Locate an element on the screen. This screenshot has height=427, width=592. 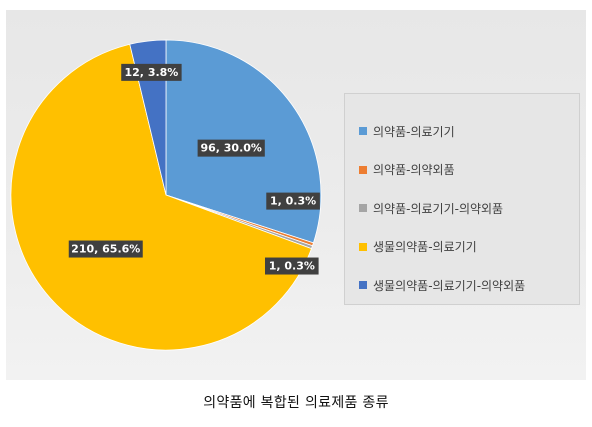
figure-caption: 의약품에 복합된 의료제품 종류 is located at coordinates (296, 403).